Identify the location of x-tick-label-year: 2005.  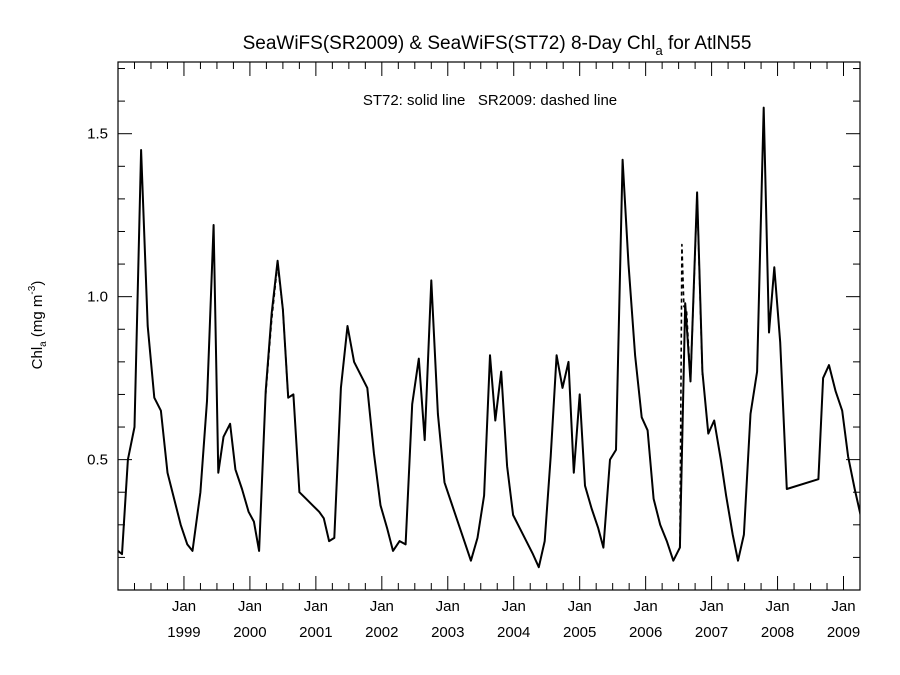
(579, 632).